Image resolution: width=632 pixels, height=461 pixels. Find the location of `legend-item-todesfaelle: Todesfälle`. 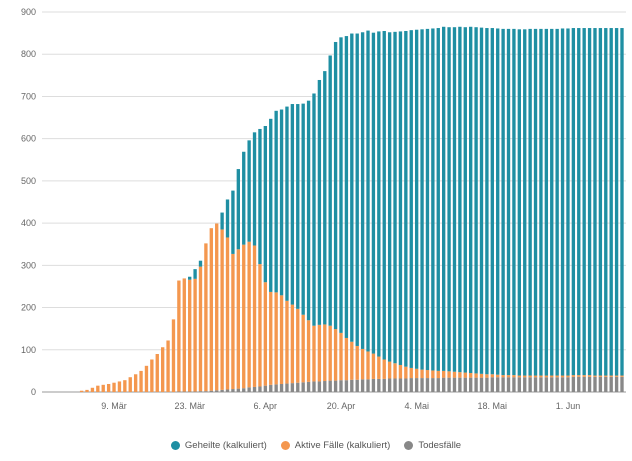

legend-item-todesfaelle: Todesfälle is located at coordinates (432, 445).